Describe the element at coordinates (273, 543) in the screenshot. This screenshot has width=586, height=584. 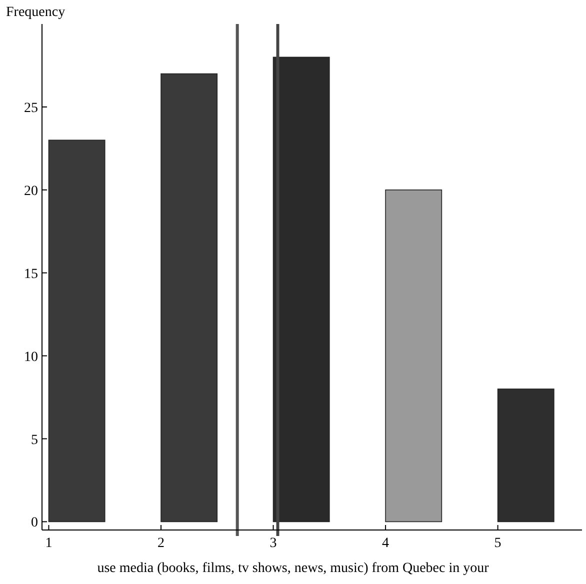
I see `x-tick-label: 3` at that location.